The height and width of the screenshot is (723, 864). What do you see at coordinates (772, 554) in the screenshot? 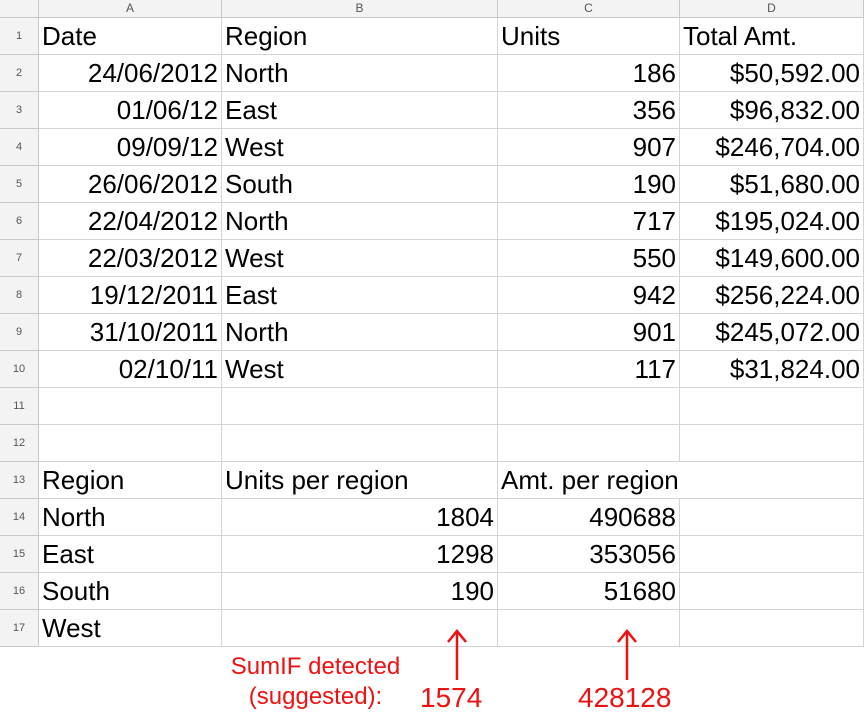
I see `cell-d15` at bounding box center [772, 554].